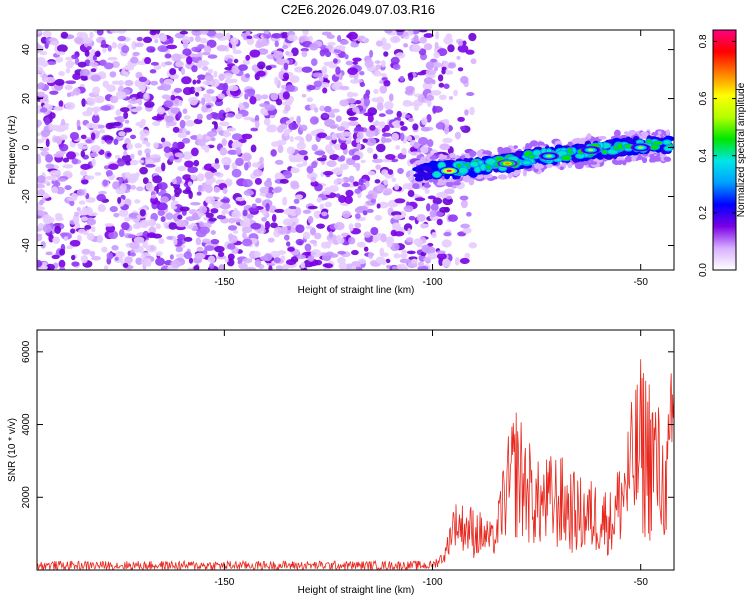  I want to click on colorbar-tick-label: 0.2, so click(703, 212).